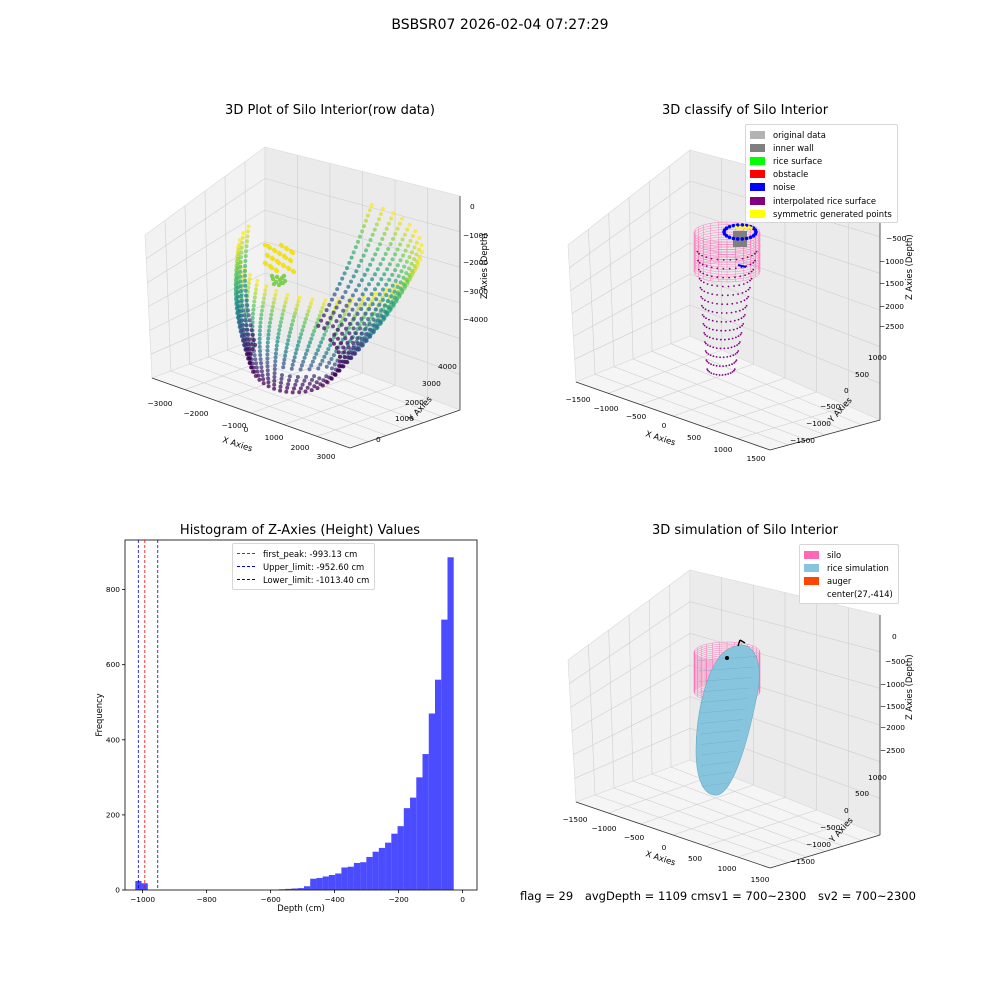  I want to click on classify-x-tick: −1000, so click(605, 408).